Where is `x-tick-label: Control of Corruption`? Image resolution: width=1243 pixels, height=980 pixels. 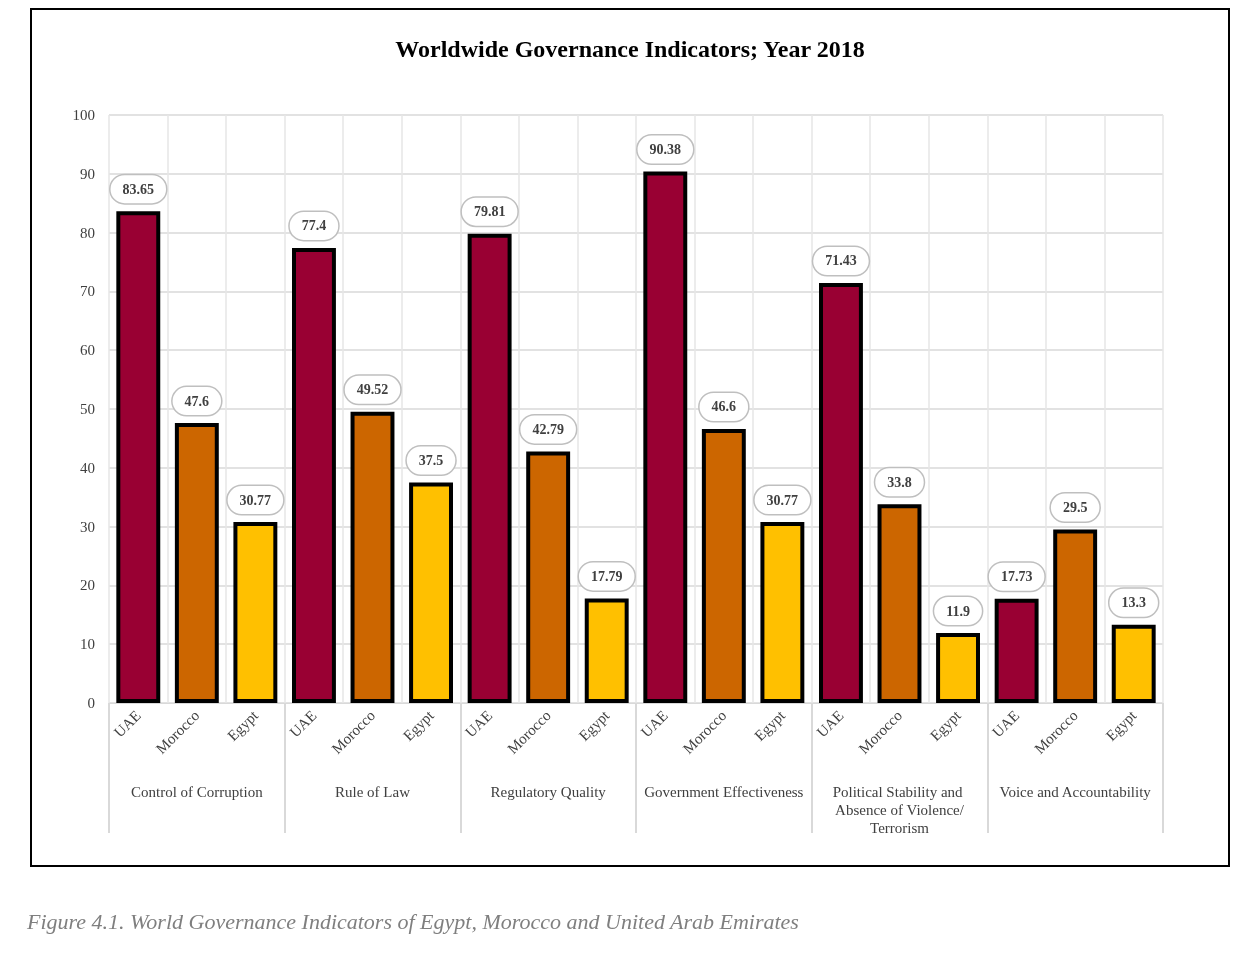
x-tick-label: Control of Corruption is located at coordinates (197, 792).